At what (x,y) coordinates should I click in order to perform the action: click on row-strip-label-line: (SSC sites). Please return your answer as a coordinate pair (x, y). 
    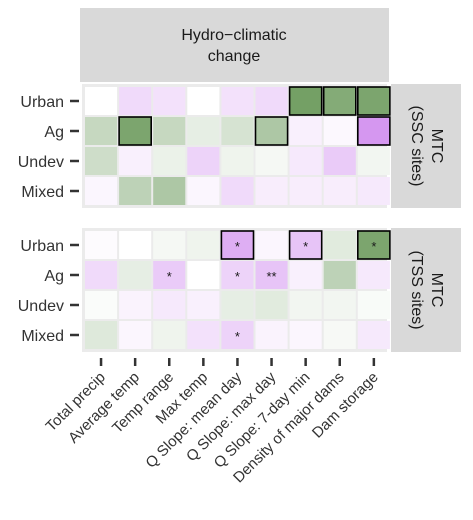
    Looking at the image, I should click on (416, 146).